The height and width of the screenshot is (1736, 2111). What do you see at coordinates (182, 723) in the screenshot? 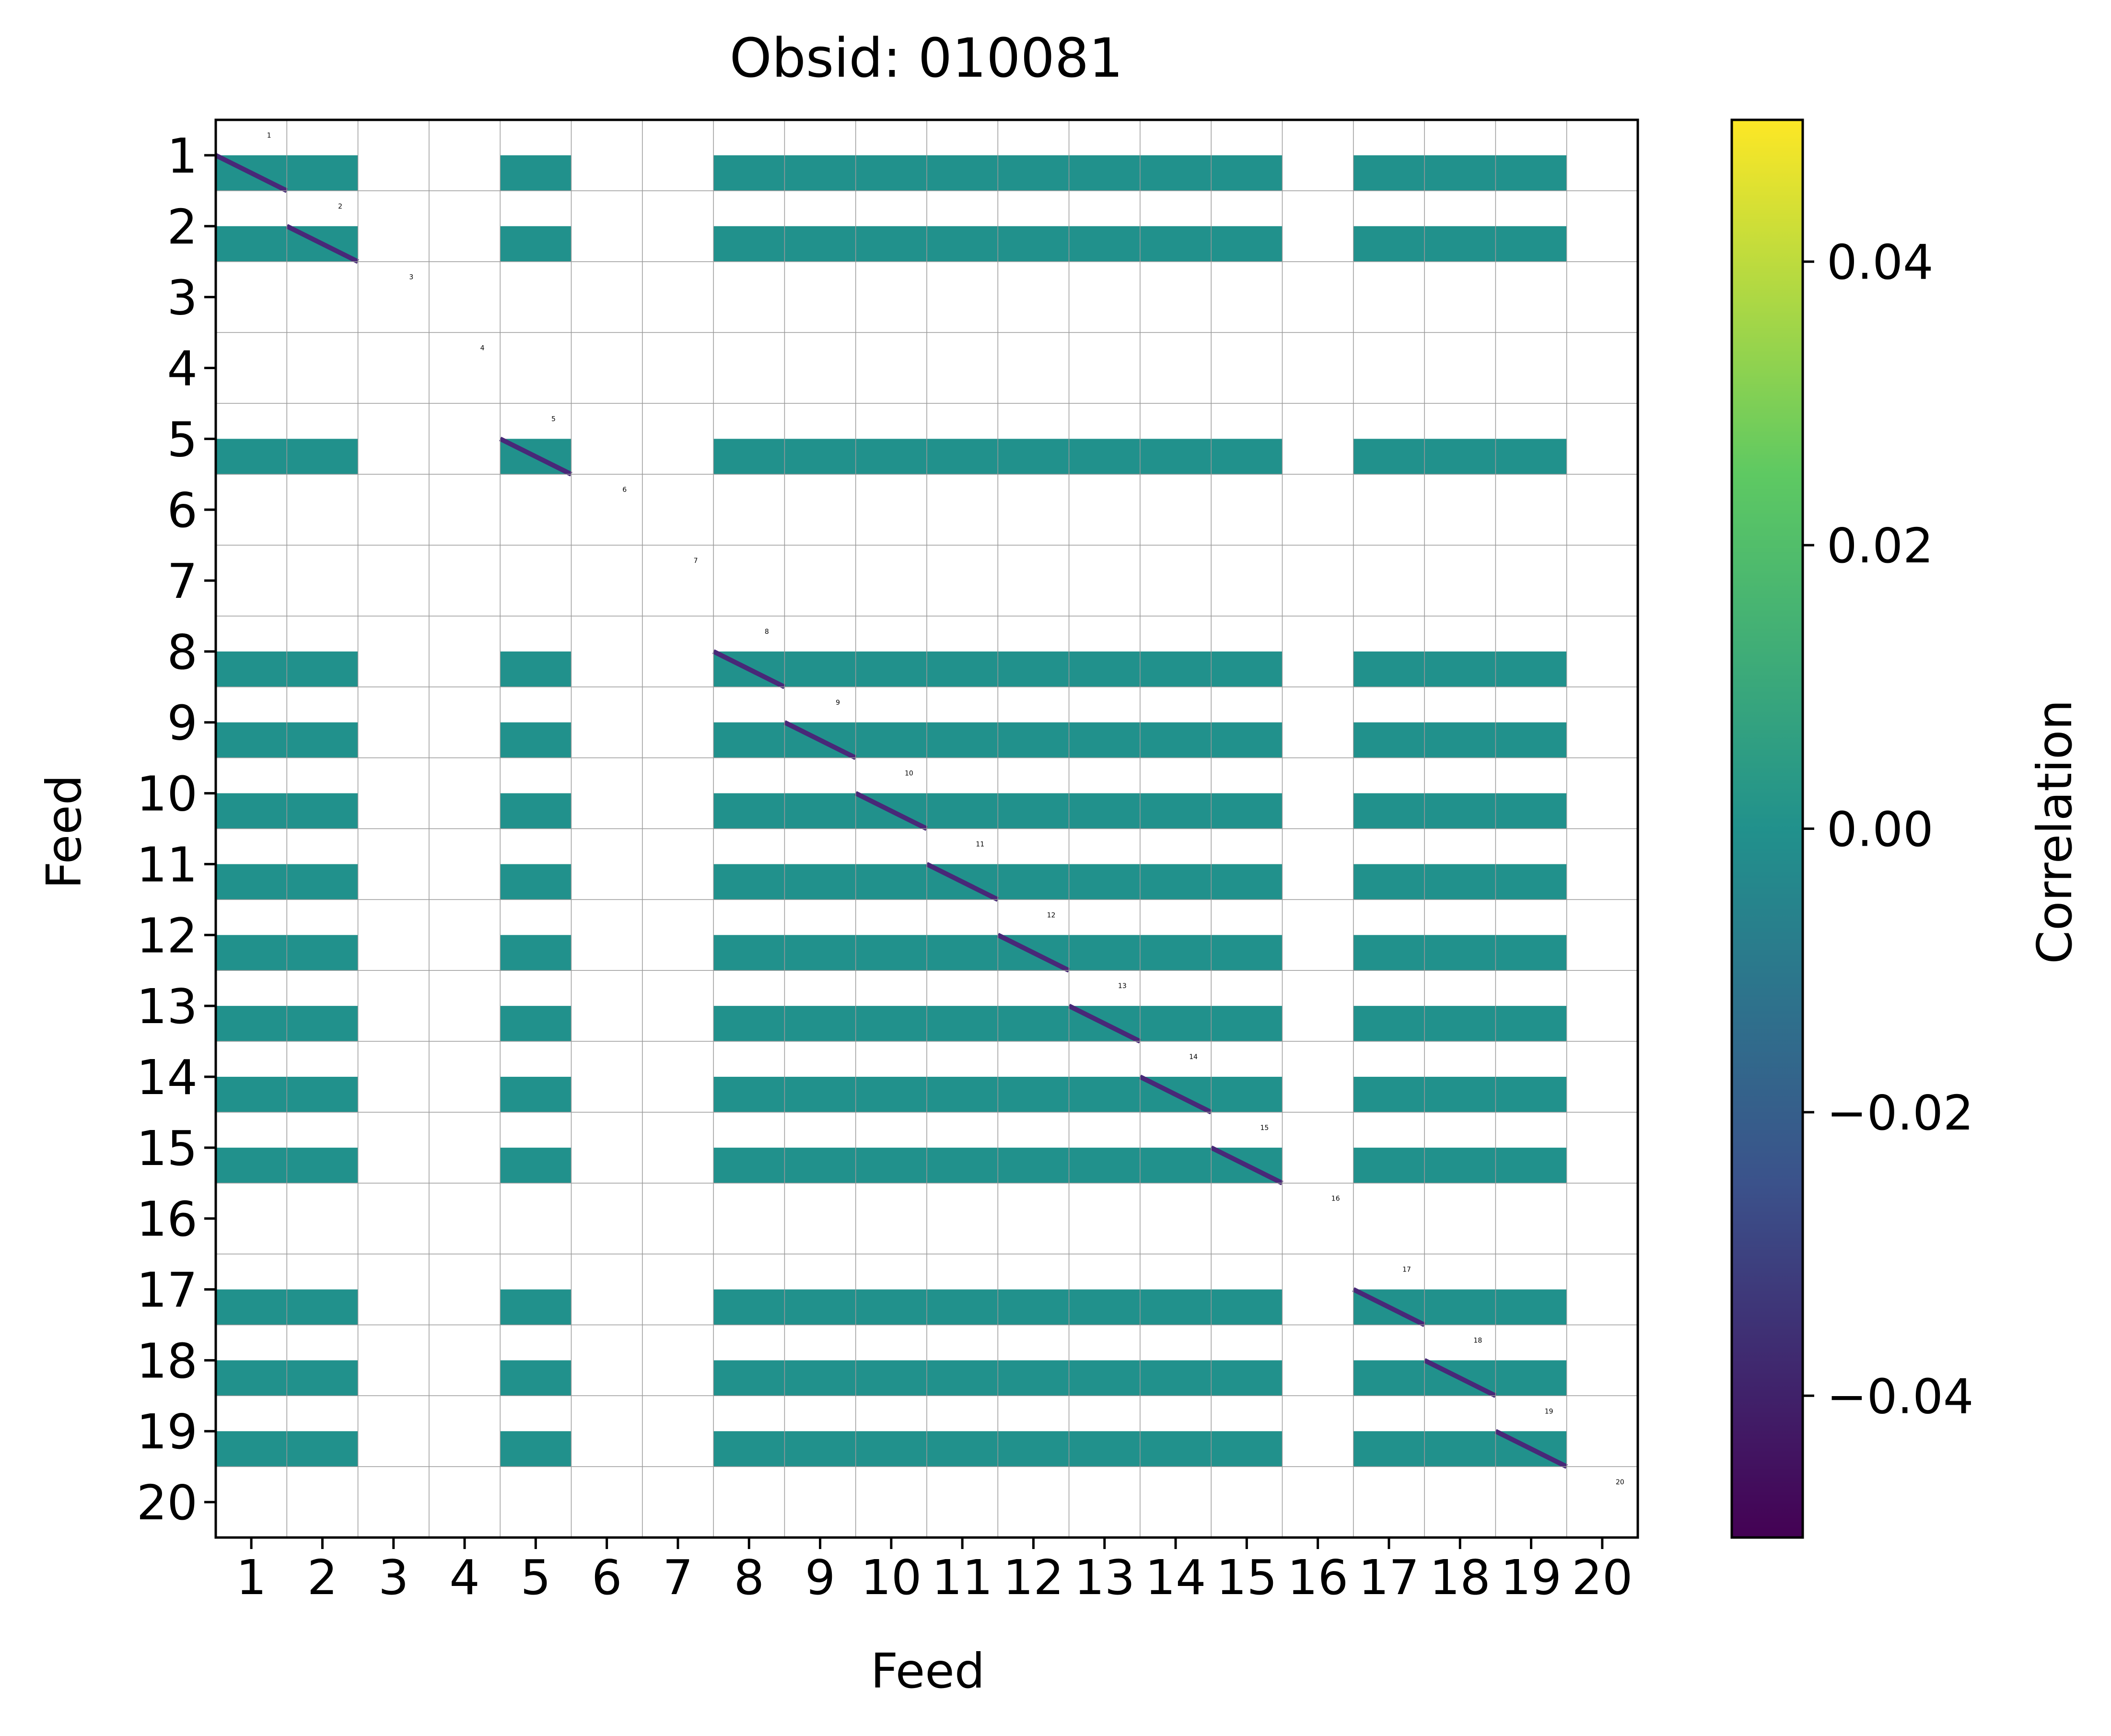
I see `y-tick-label-9: 9` at bounding box center [182, 723].